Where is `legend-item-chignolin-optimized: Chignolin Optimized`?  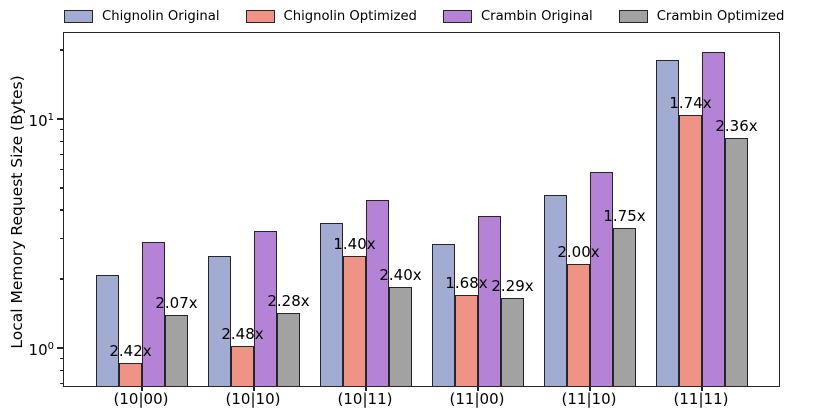
legend-item-chignolin-optimized: Chignolin Optimized is located at coordinates (331, 16).